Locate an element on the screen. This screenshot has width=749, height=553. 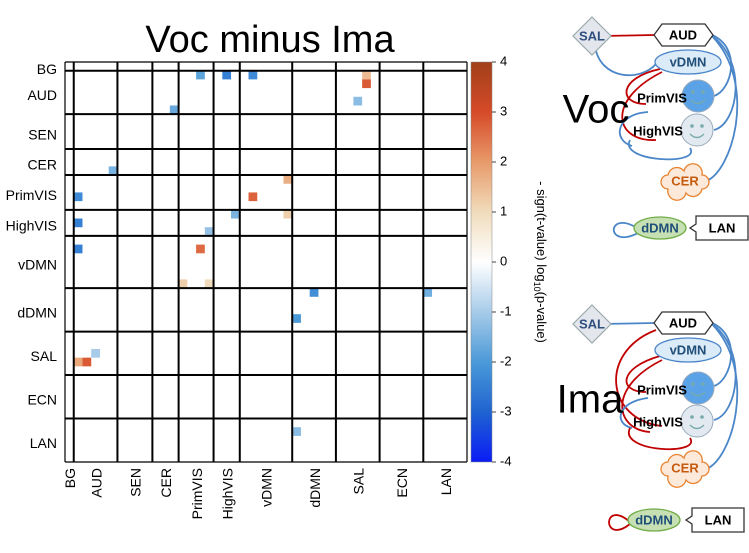
colorbar-tick-label: 1 is located at coordinates (503, 210).